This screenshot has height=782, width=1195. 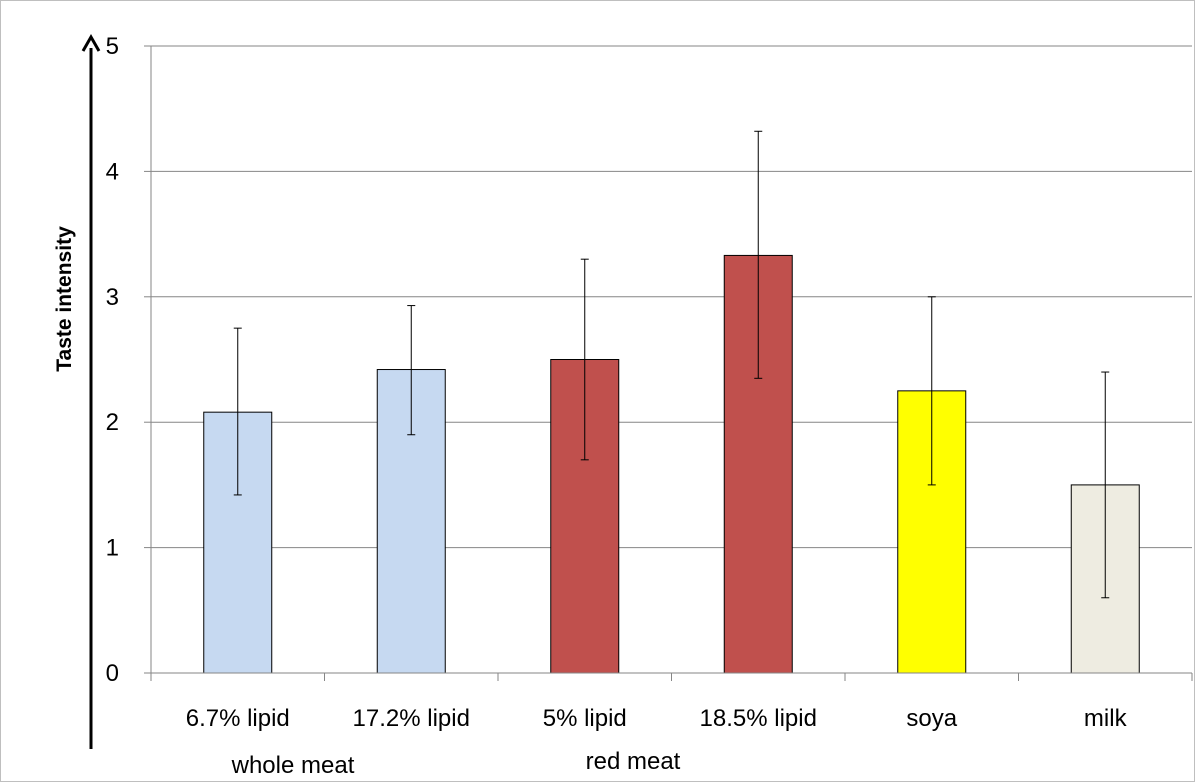 What do you see at coordinates (1106, 718) in the screenshot?
I see `x-tick-label: milk` at bounding box center [1106, 718].